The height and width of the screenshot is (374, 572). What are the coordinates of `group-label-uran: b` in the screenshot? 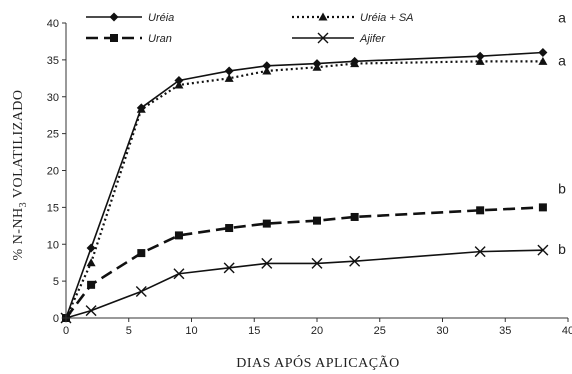 It's located at (562, 188).